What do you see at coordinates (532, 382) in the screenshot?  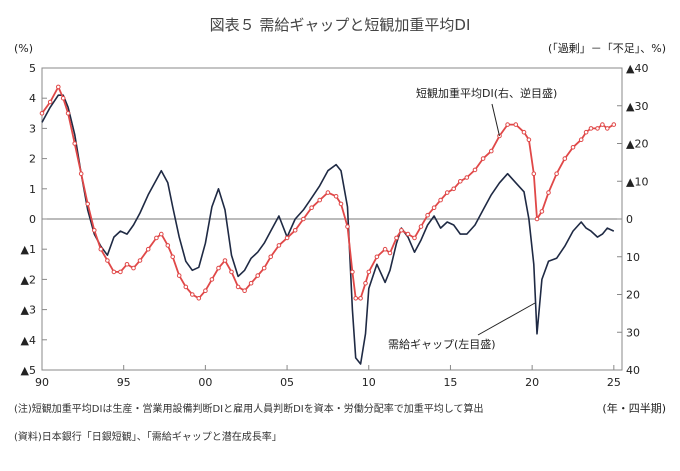 I see `x-tick-label: 20` at bounding box center [532, 382].